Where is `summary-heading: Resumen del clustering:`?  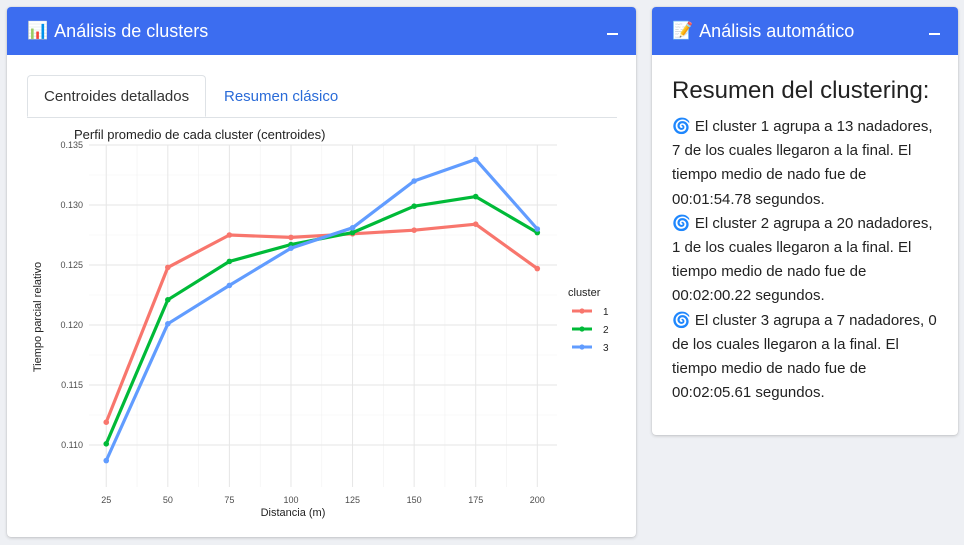
summary-heading: Resumen del clustering: is located at coordinates (801, 90).